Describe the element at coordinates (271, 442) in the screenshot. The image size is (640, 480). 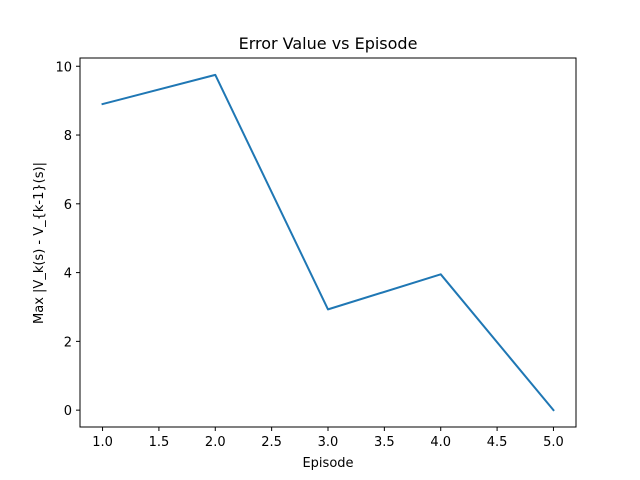
I see `x-tick-label: 2.5` at that location.